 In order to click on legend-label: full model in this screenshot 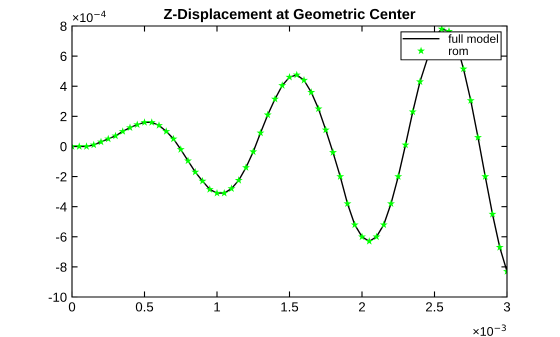, I will do `click(473, 38)`.